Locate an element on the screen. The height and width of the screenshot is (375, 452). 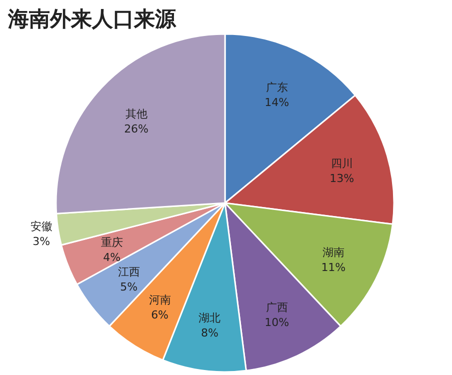
data-label: 13% is located at coordinates (342, 179).